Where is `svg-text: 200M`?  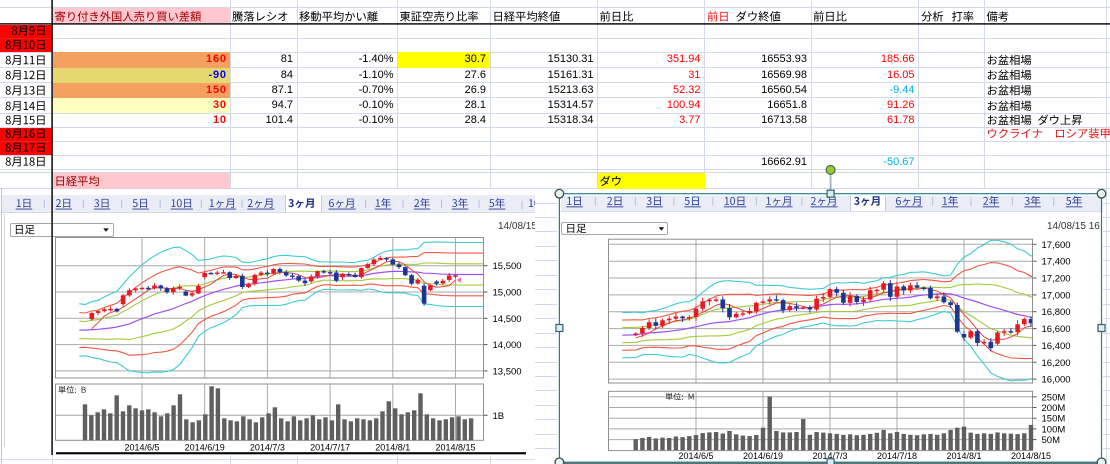 svg-text: 200M is located at coordinates (1054, 408).